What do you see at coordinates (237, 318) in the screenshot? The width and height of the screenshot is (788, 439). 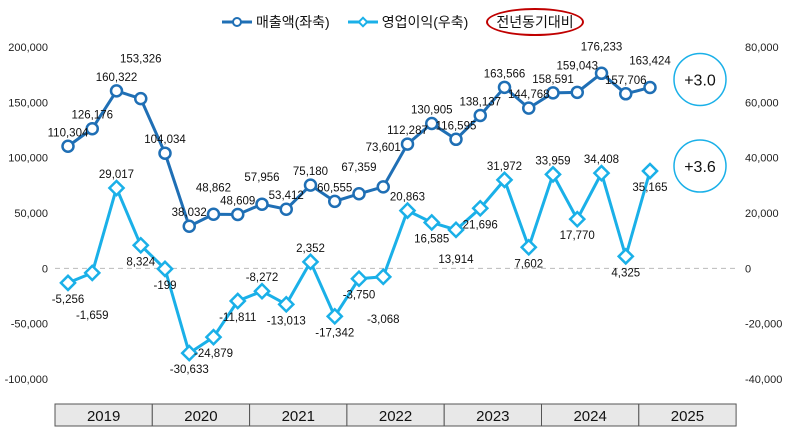 I see `profit-data-label: -11,811` at bounding box center [237, 318].